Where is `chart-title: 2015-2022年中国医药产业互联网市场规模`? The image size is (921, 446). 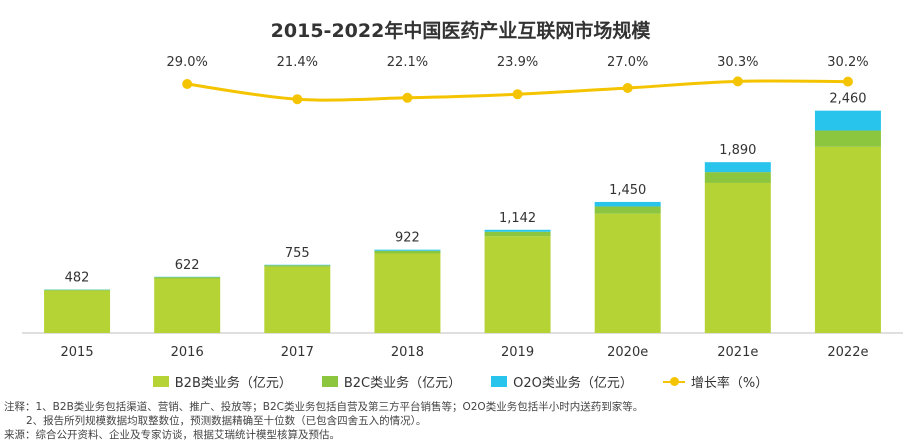
chart-title: 2015-2022年中国医药产业互联网市场规模 is located at coordinates (460, 31).